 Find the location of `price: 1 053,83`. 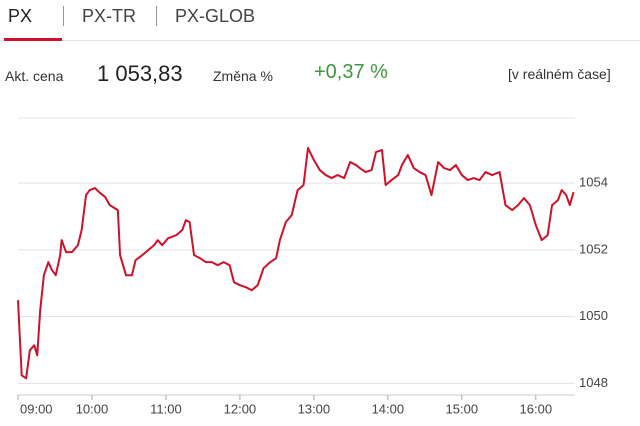

price: 1 053,83 is located at coordinates (140, 73).